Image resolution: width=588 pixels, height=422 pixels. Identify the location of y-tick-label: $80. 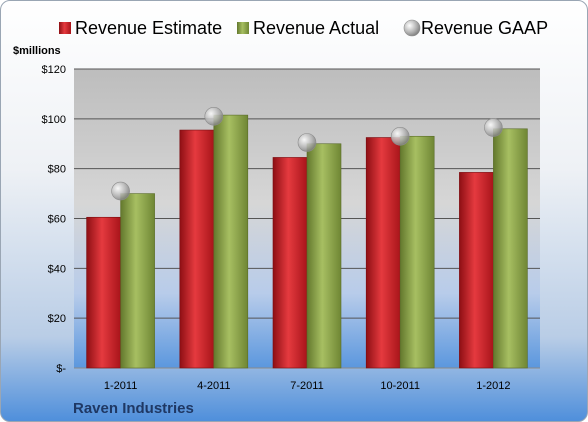
(57, 170).